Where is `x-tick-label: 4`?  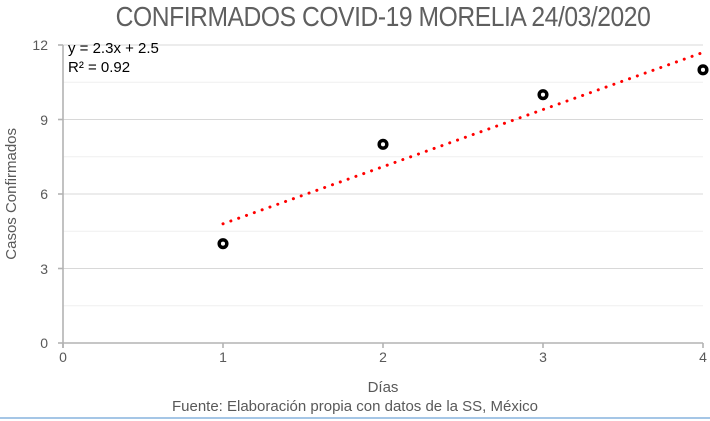
x-tick-label: 4 is located at coordinates (703, 357).